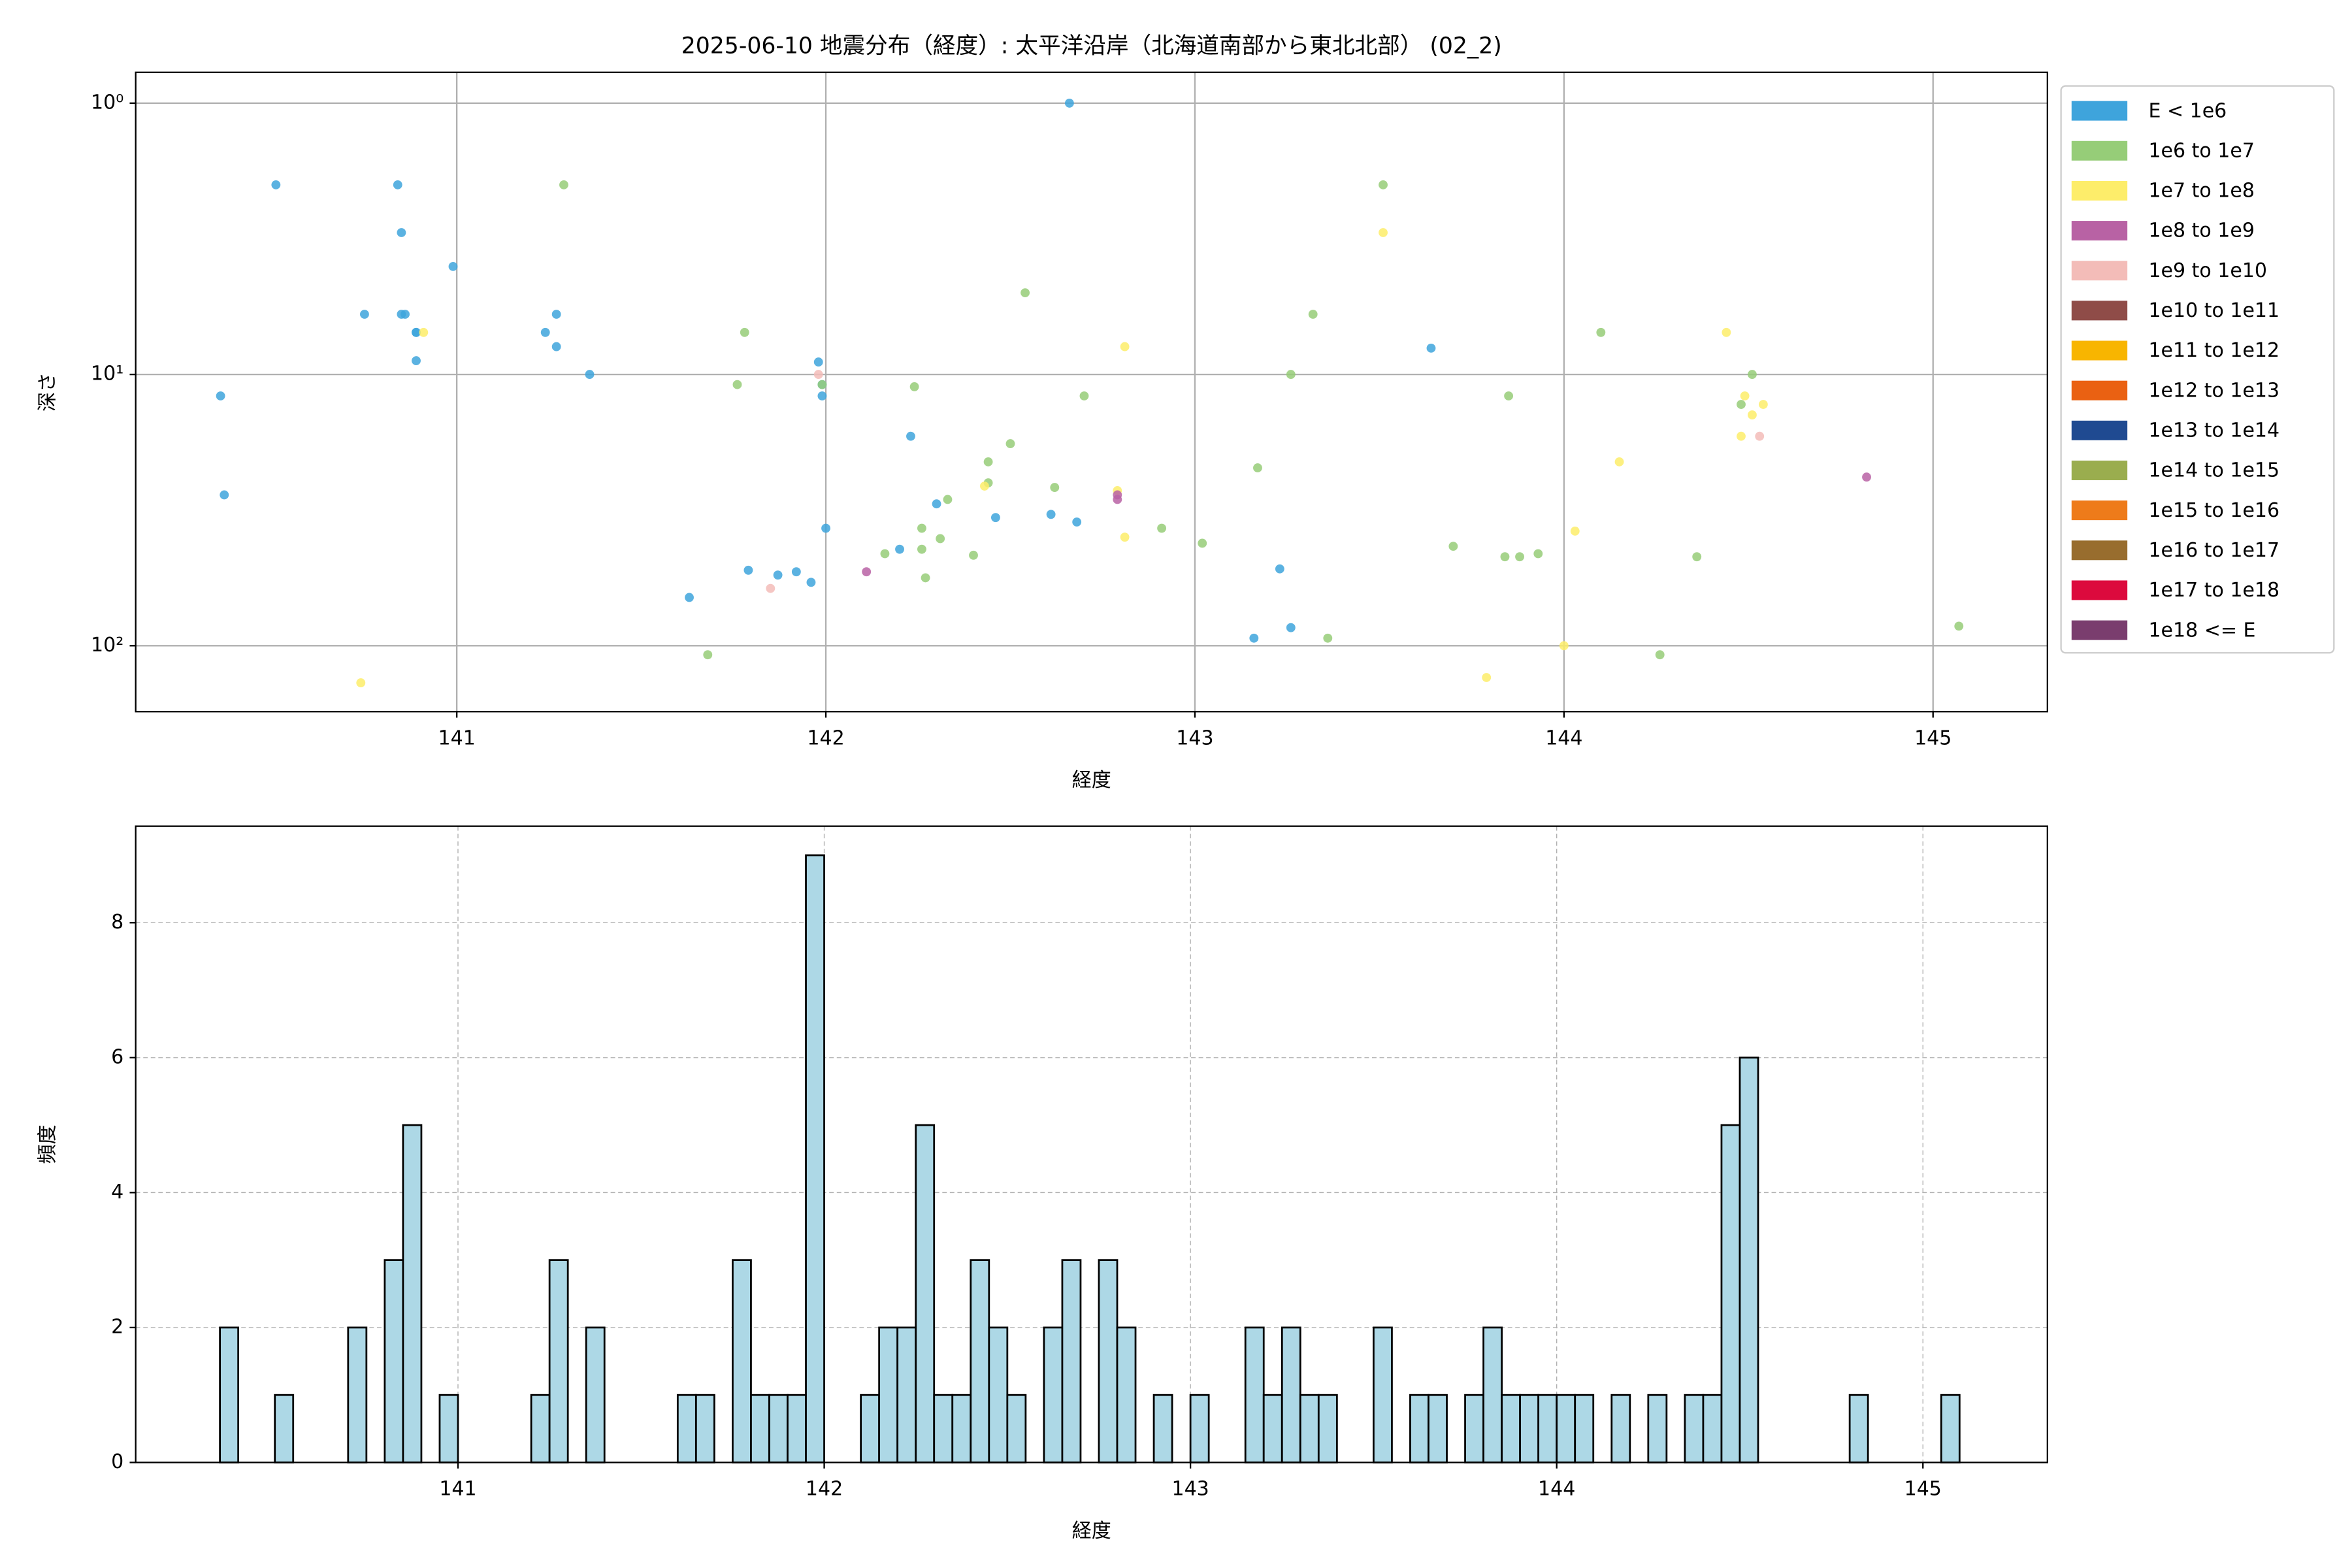 This screenshot has height=1568, width=2352. Describe the element at coordinates (47, 392) in the screenshot. I see `y-axis-label: 深さ` at that location.